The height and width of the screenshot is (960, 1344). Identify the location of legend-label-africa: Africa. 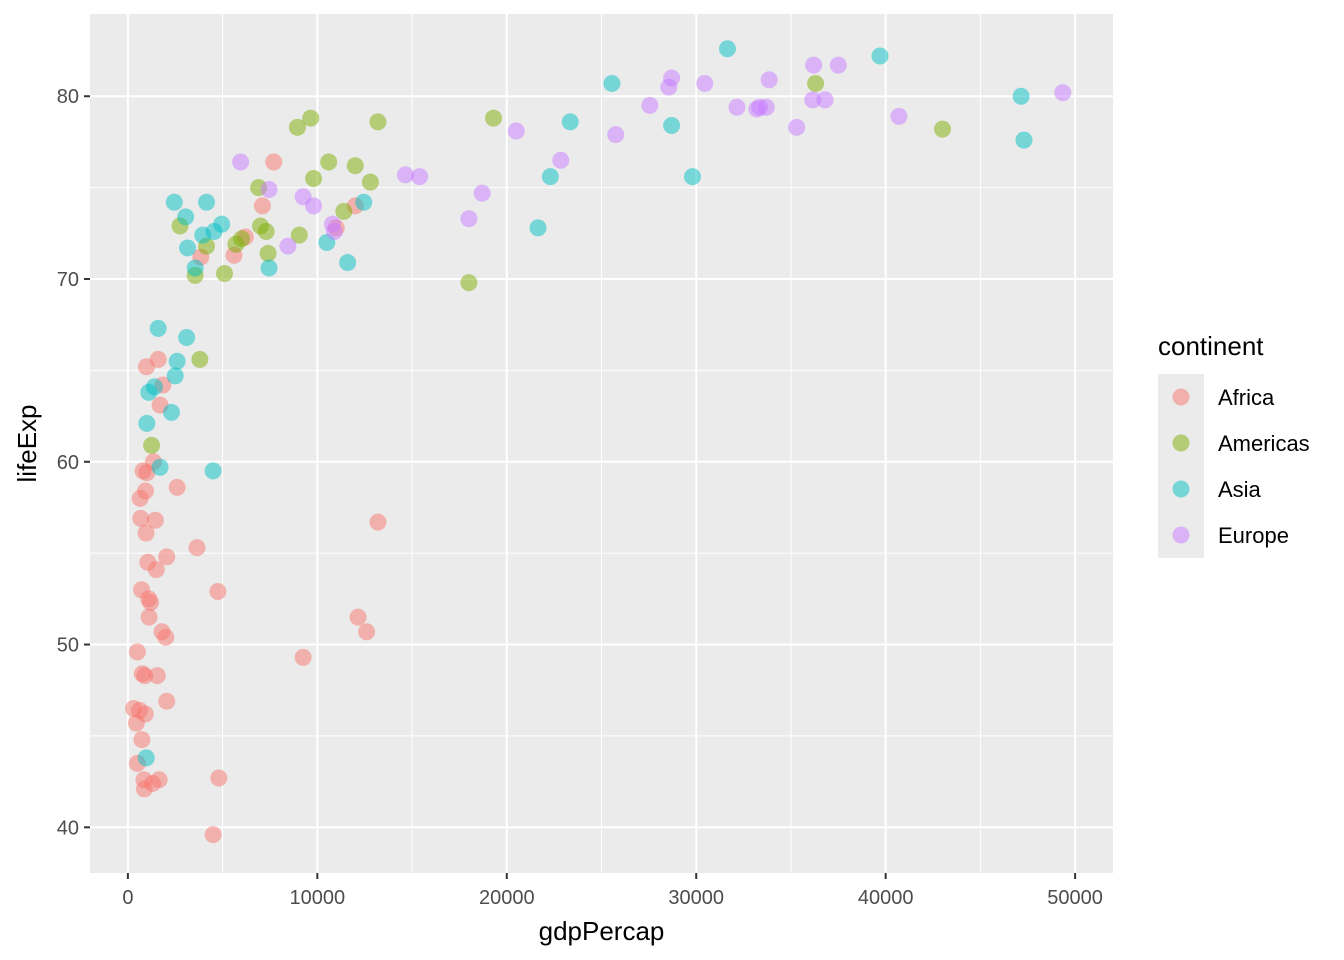
(1246, 397).